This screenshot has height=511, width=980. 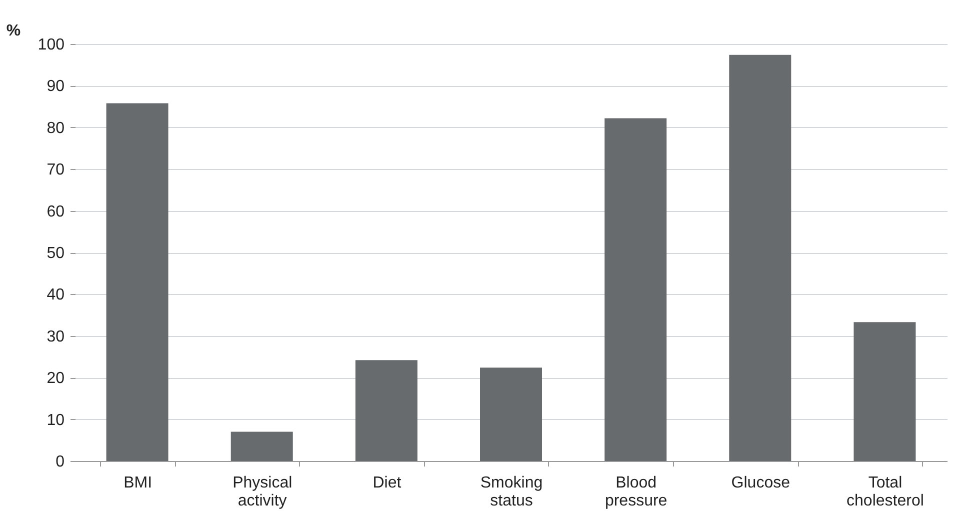 What do you see at coordinates (55, 128) in the screenshot?
I see `y-tick-label: 80` at bounding box center [55, 128].